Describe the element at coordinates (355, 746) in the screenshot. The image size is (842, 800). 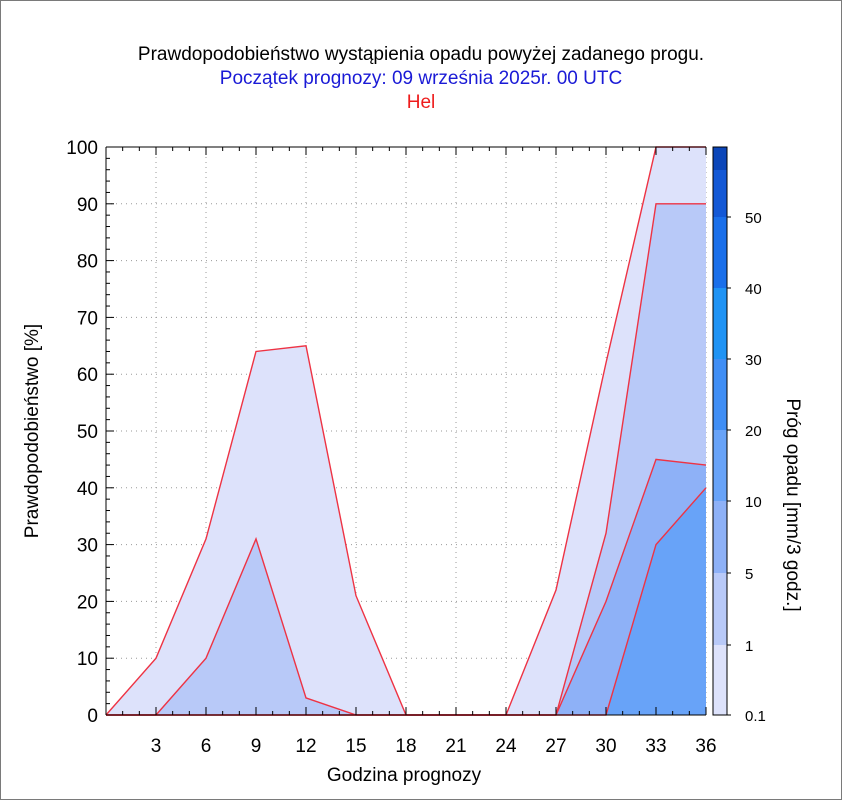
I see `x-tick-label: 15` at that location.